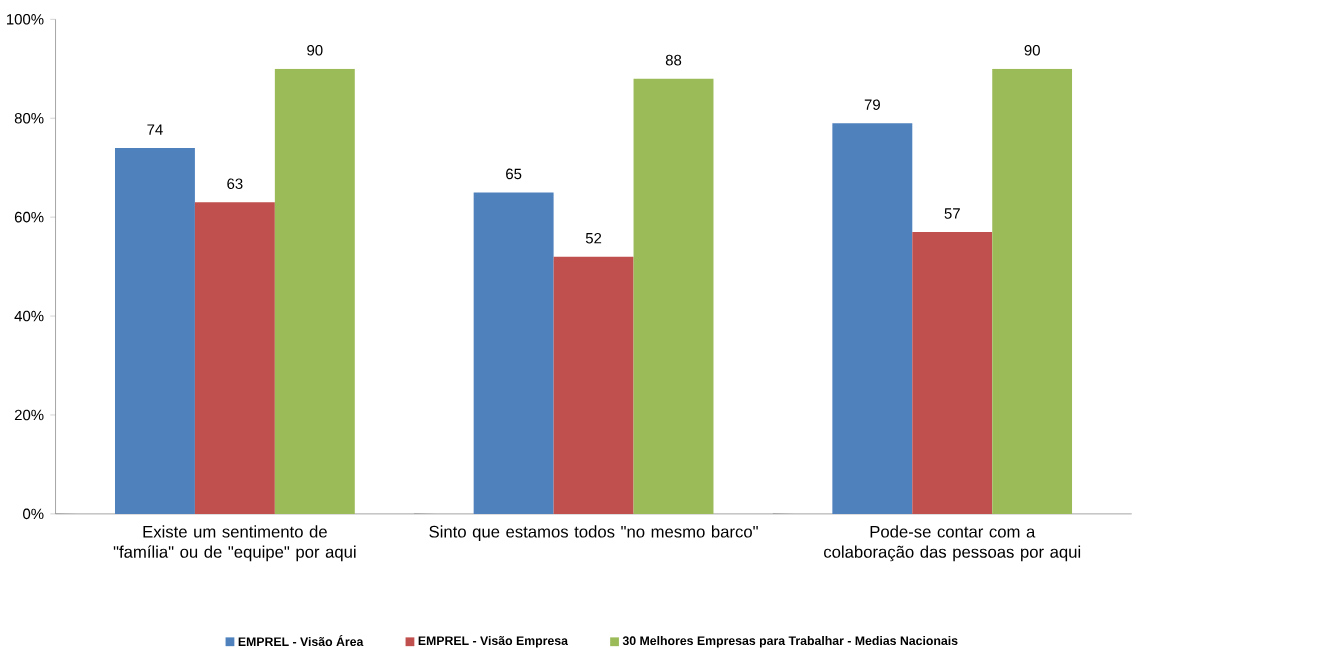  Describe the element at coordinates (790, 642) in the screenshot. I see `legend-label: 30 Melhores Empresas para Trabalhar - Medias Nacionais` at that location.